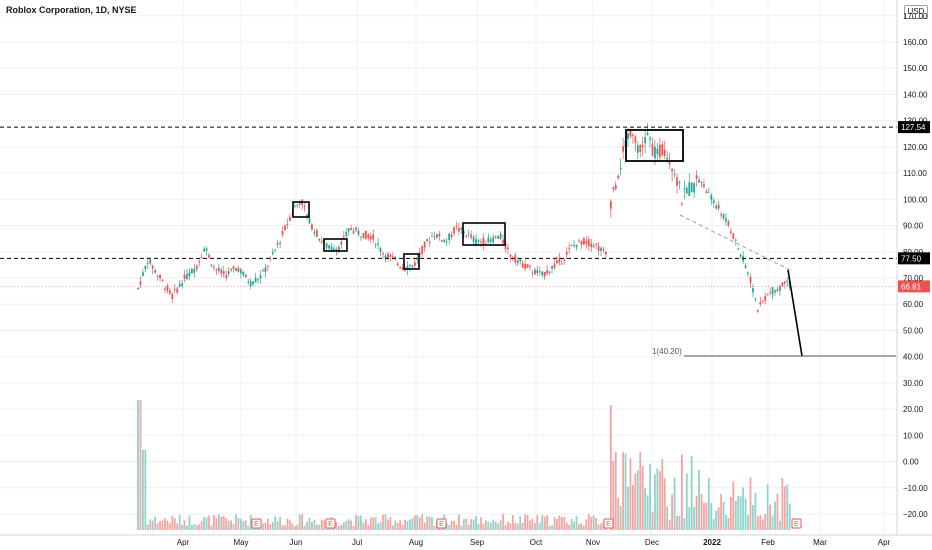  Describe the element at coordinates (915, 514) in the screenshot. I see `price-tick-label: −20.00` at that location.